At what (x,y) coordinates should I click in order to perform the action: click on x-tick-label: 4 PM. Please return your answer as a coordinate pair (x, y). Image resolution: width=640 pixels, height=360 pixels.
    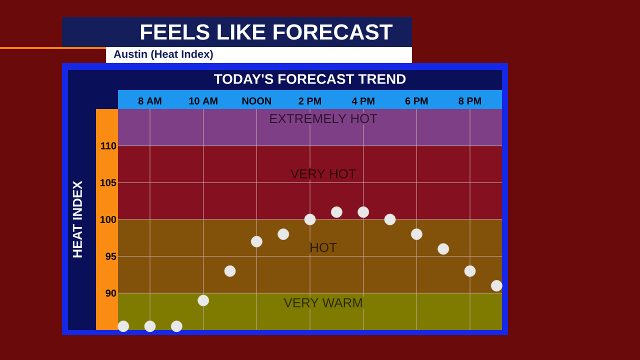
    Looking at the image, I should click on (363, 101).